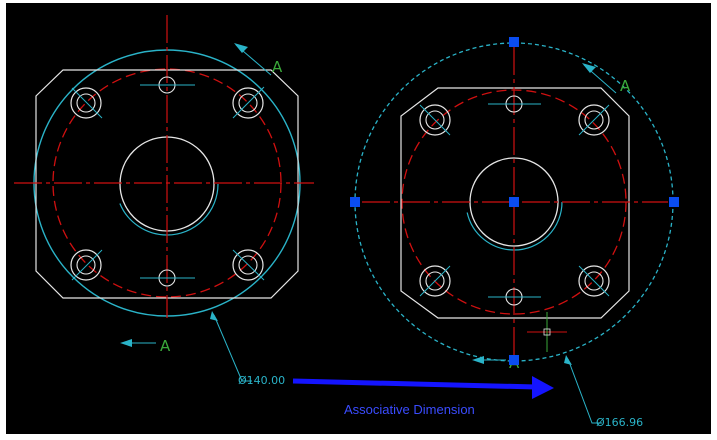 The width and height of the screenshot is (717, 440). What do you see at coordinates (435, 281) in the screenshot?
I see `right-bolt-hole-bottom-left` at bounding box center [435, 281].